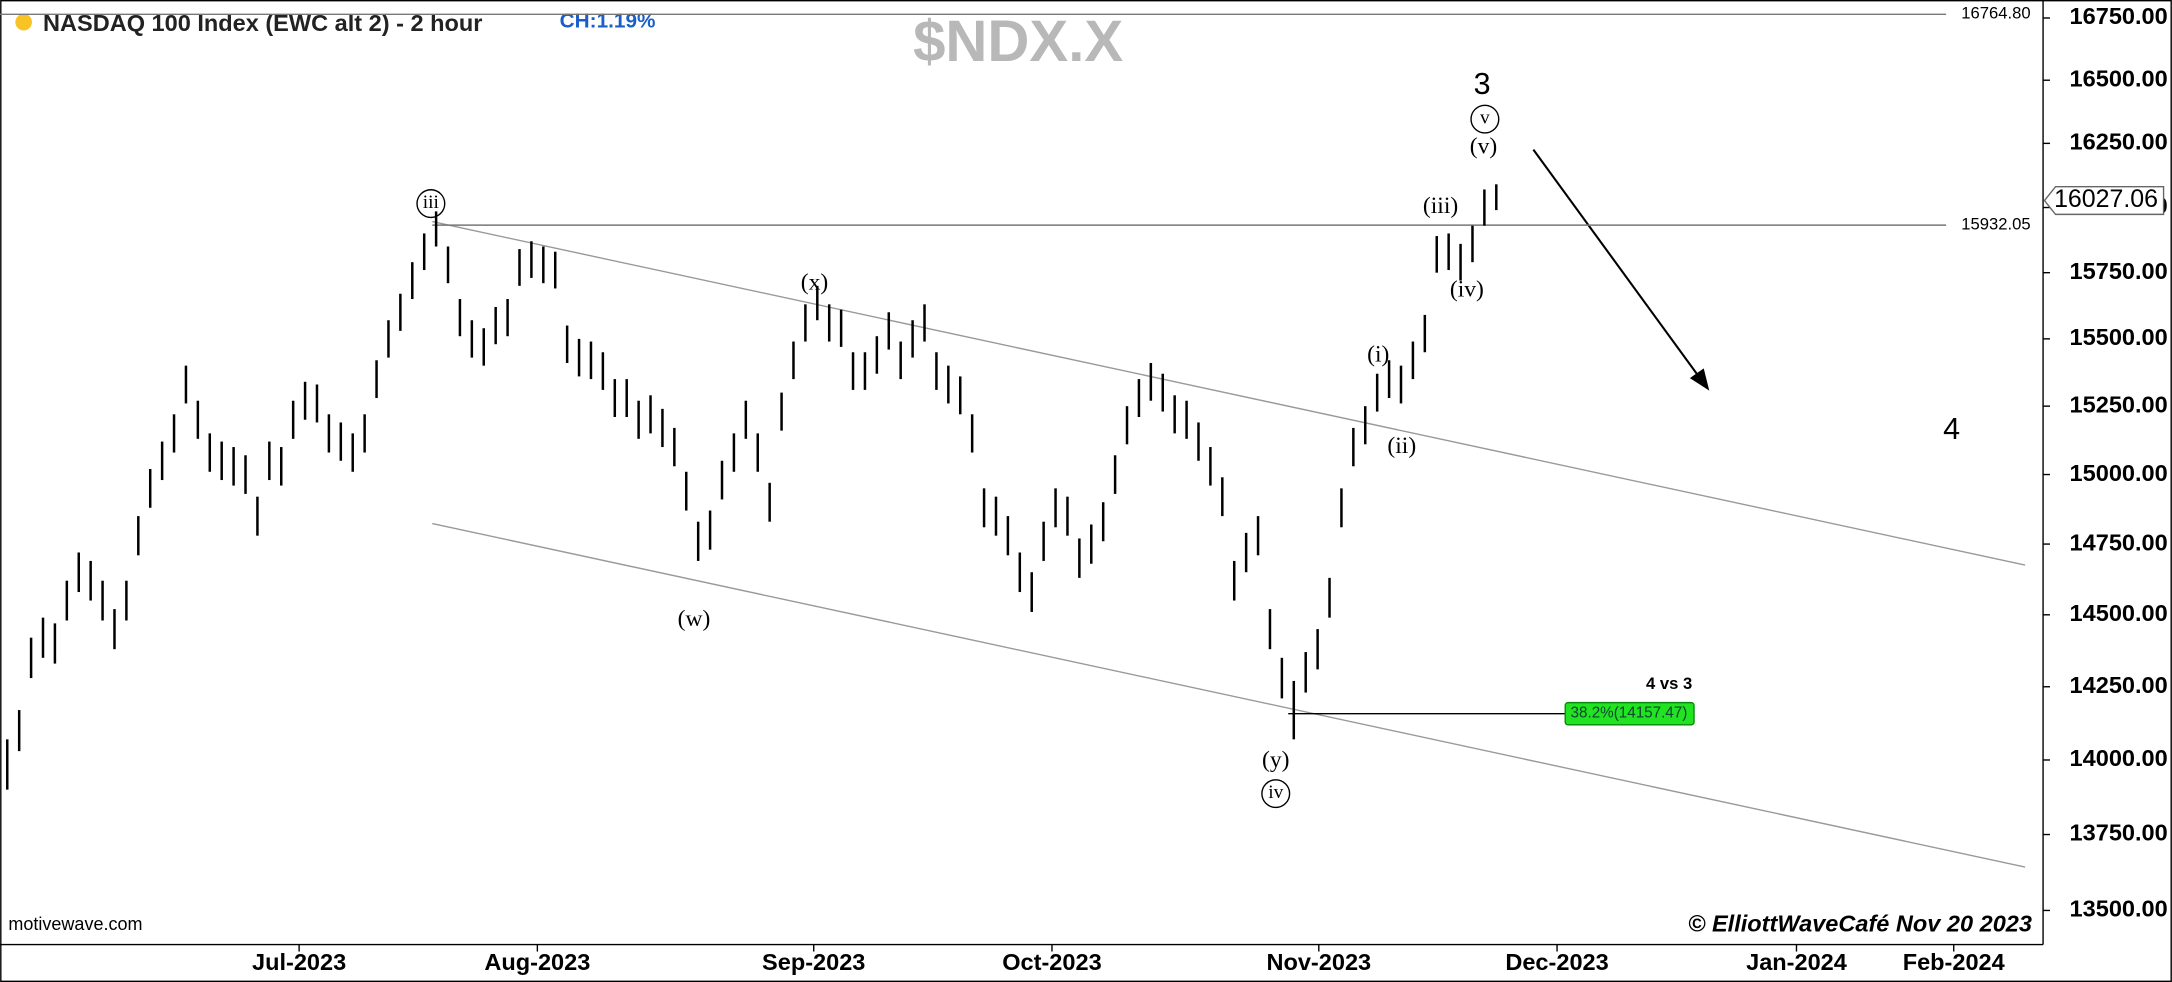 The width and height of the screenshot is (2172, 982). What do you see at coordinates (2119, 542) in the screenshot?
I see `y-tick-label: 14750.00` at bounding box center [2119, 542].